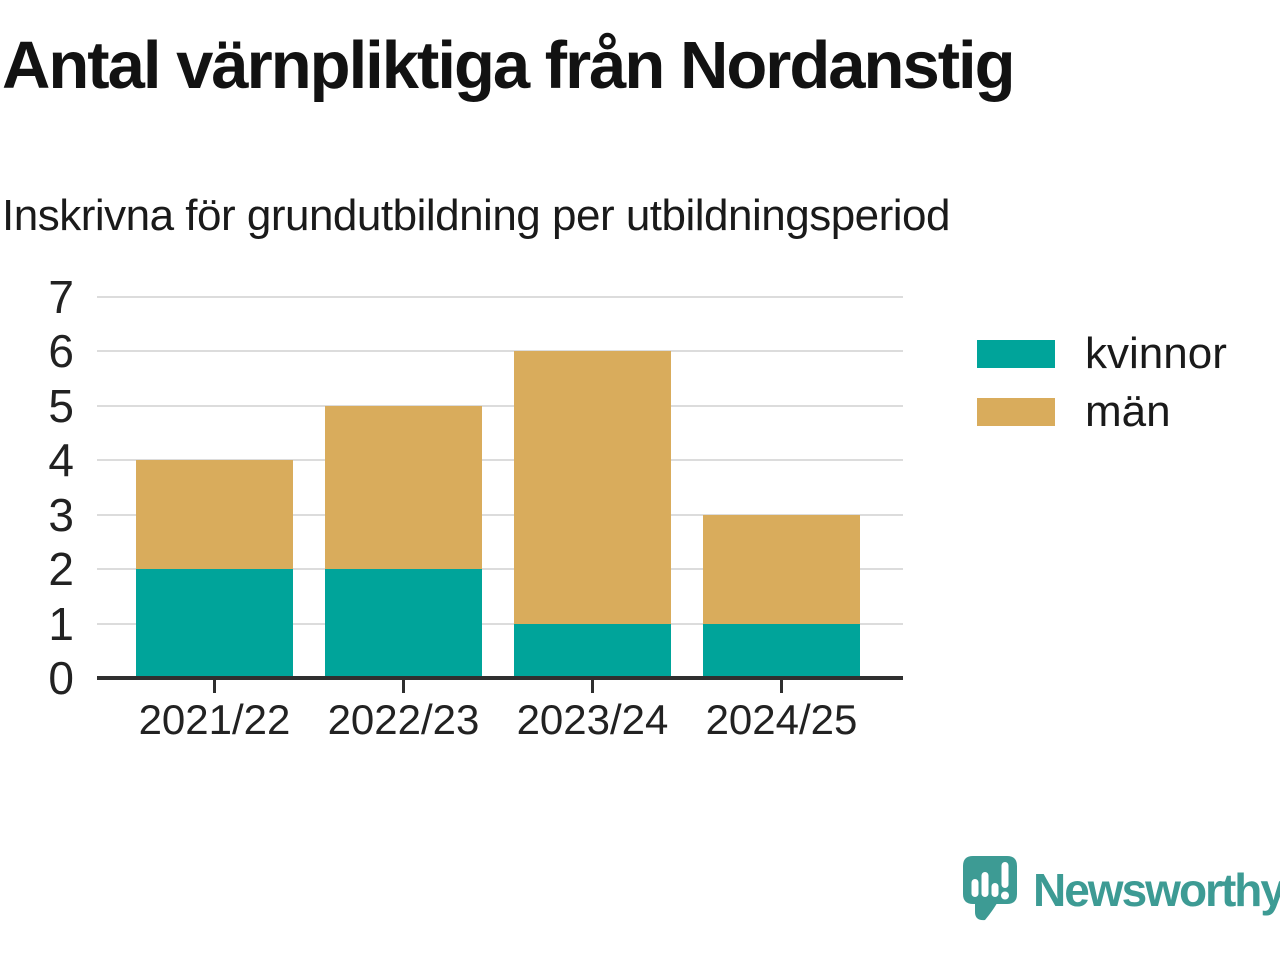 The image size is (1280, 960). I want to click on y-axis-tick-label: 2, so click(61, 569).